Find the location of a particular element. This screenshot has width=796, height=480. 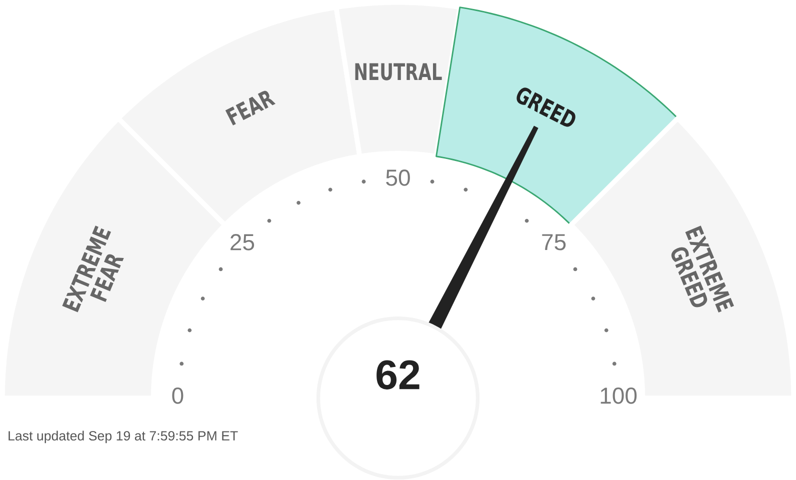

text: Last updated Sep 19 at 7:59:55 PM ET is located at coordinates (123, 437).